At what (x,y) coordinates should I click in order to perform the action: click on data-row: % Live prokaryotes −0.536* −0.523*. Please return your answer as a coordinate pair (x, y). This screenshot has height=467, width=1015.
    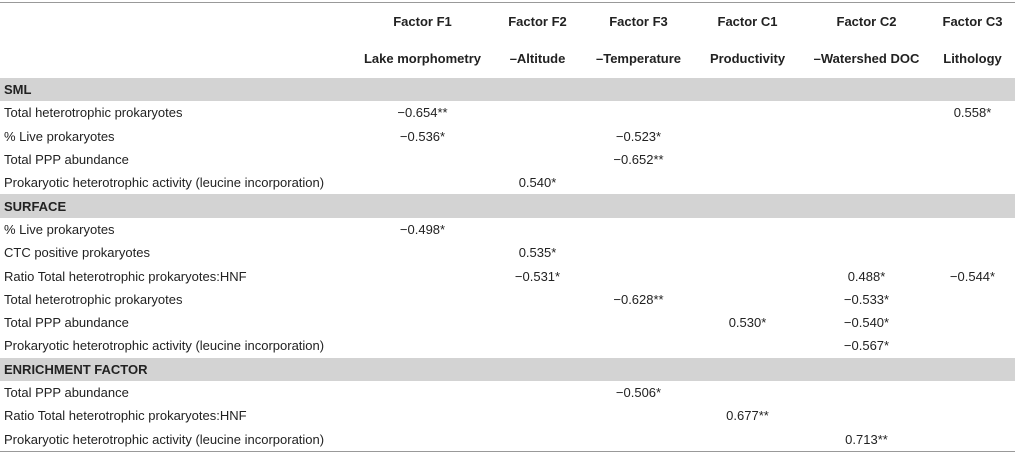
    Looking at the image, I should click on (507, 136).